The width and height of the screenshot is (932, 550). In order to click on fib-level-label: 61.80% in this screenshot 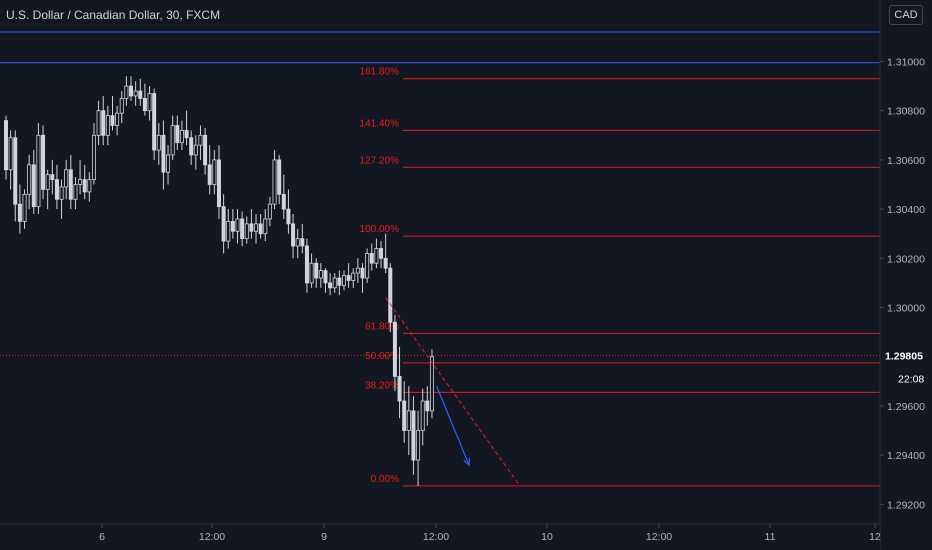, I will do `click(382, 326)`.